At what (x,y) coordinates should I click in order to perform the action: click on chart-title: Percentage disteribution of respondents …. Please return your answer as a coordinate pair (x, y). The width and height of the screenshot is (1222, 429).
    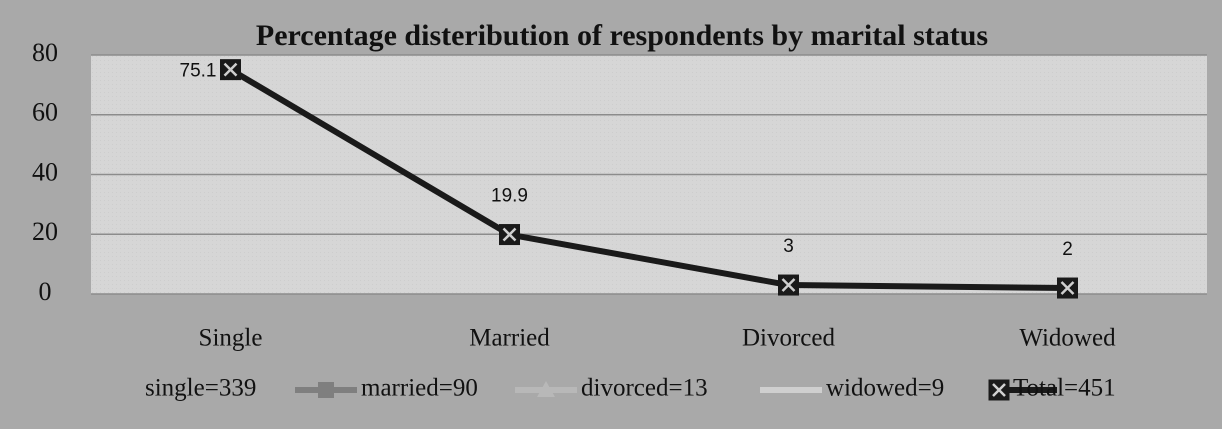
    Looking at the image, I should click on (622, 35).